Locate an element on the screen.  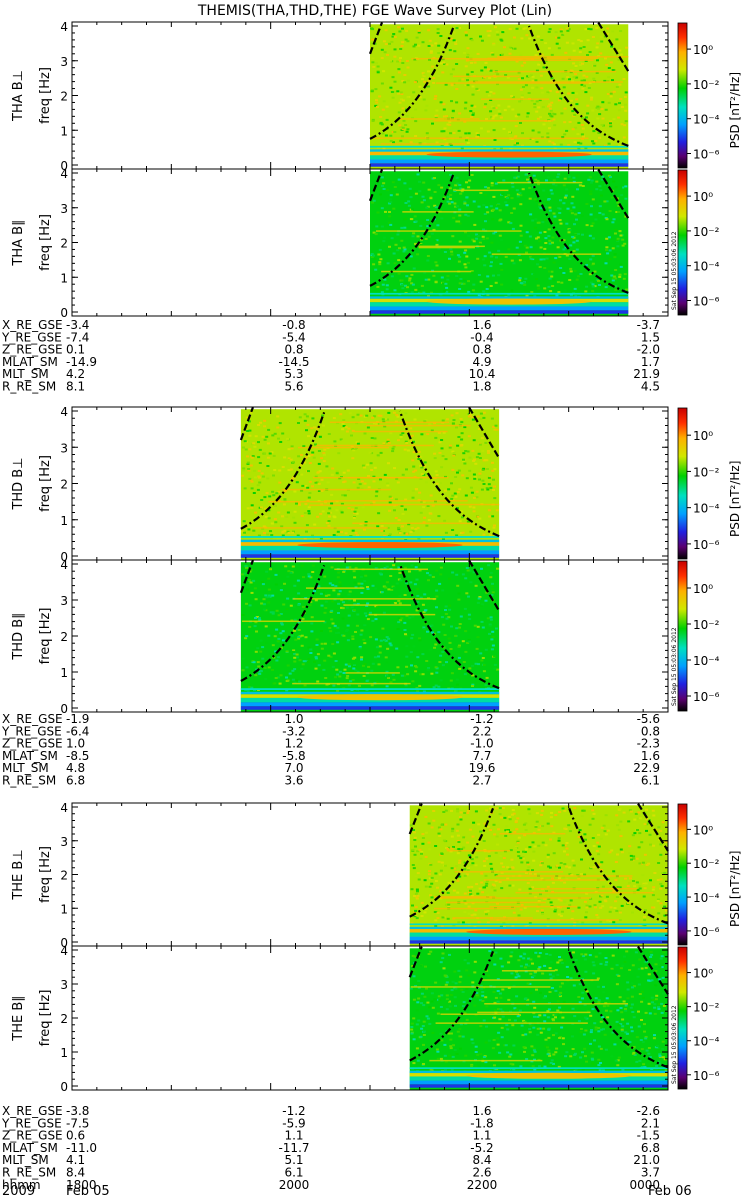
gyro-curve-left is located at coordinates (412, 83).